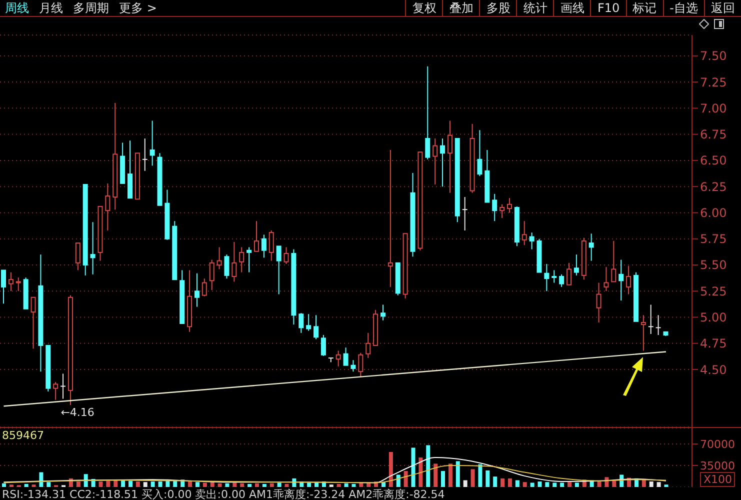  I want to click on annotation: ←4.16, so click(77, 413).